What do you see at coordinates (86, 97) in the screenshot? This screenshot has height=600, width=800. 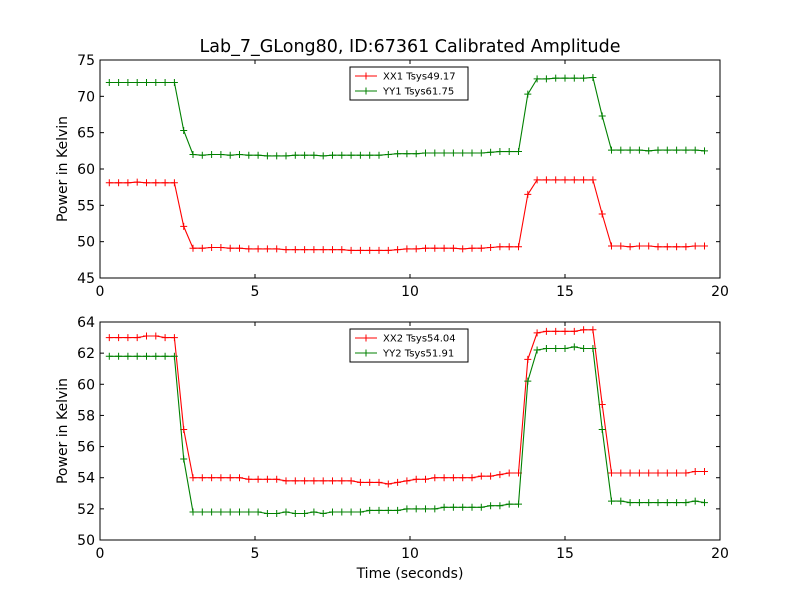 I see `y-tick-label: 70` at bounding box center [86, 97].